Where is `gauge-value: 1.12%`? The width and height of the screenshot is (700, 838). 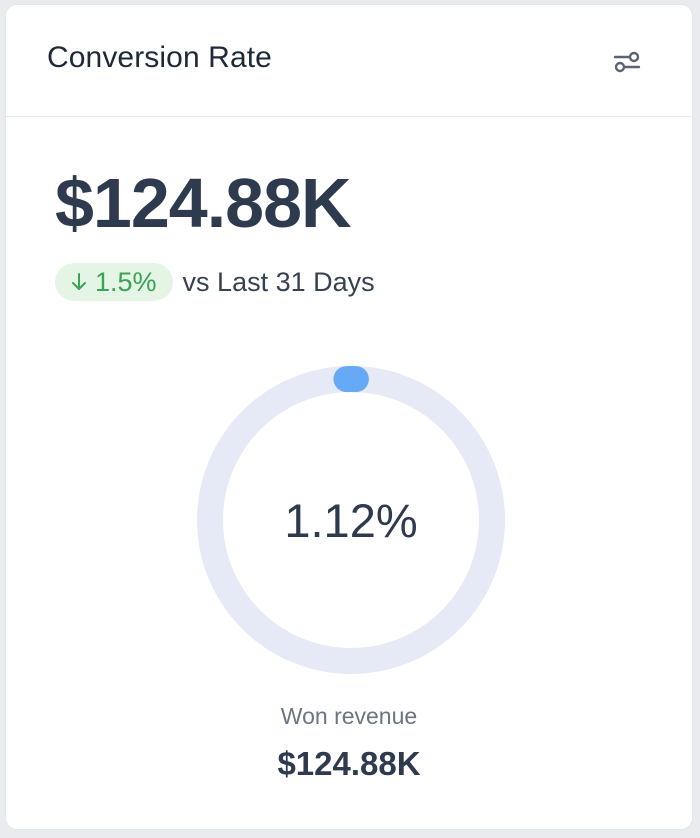
gauge-value: 1.12% is located at coordinates (351, 520).